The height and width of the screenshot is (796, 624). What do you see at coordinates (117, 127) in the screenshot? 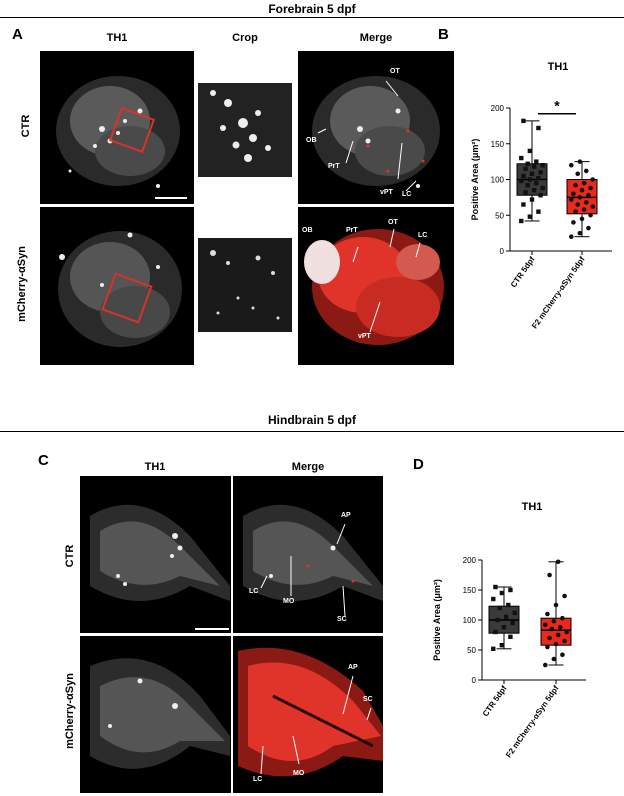
I see `micrograph-th1-ctr` at bounding box center [117, 127].